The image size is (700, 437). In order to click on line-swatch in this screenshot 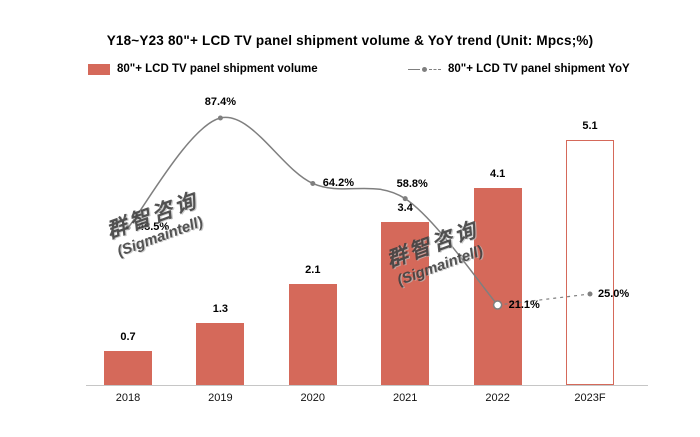, I will do `click(424, 69)`.